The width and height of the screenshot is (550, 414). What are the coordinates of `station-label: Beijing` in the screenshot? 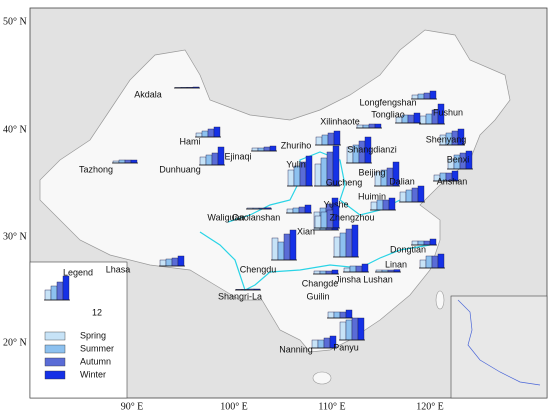 It's located at (371, 172).